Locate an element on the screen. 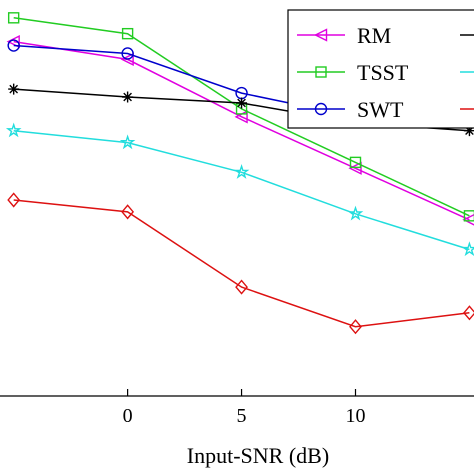 Image resolution: width=474 pixels, height=474 pixels. legend-item-tsst: TSST is located at coordinates (353, 72).